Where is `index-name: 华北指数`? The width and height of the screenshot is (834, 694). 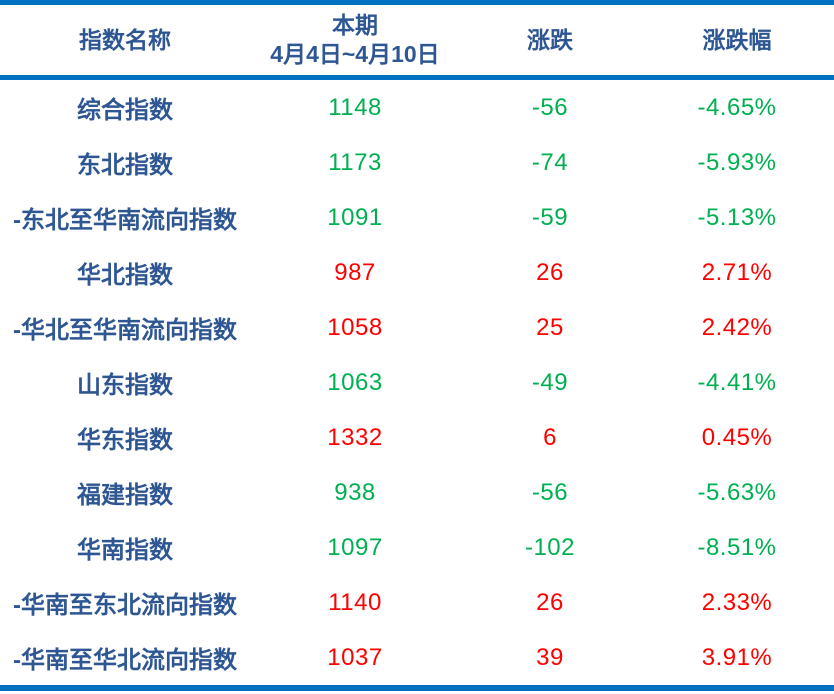
index-name: 华北指数 is located at coordinates (125, 275).